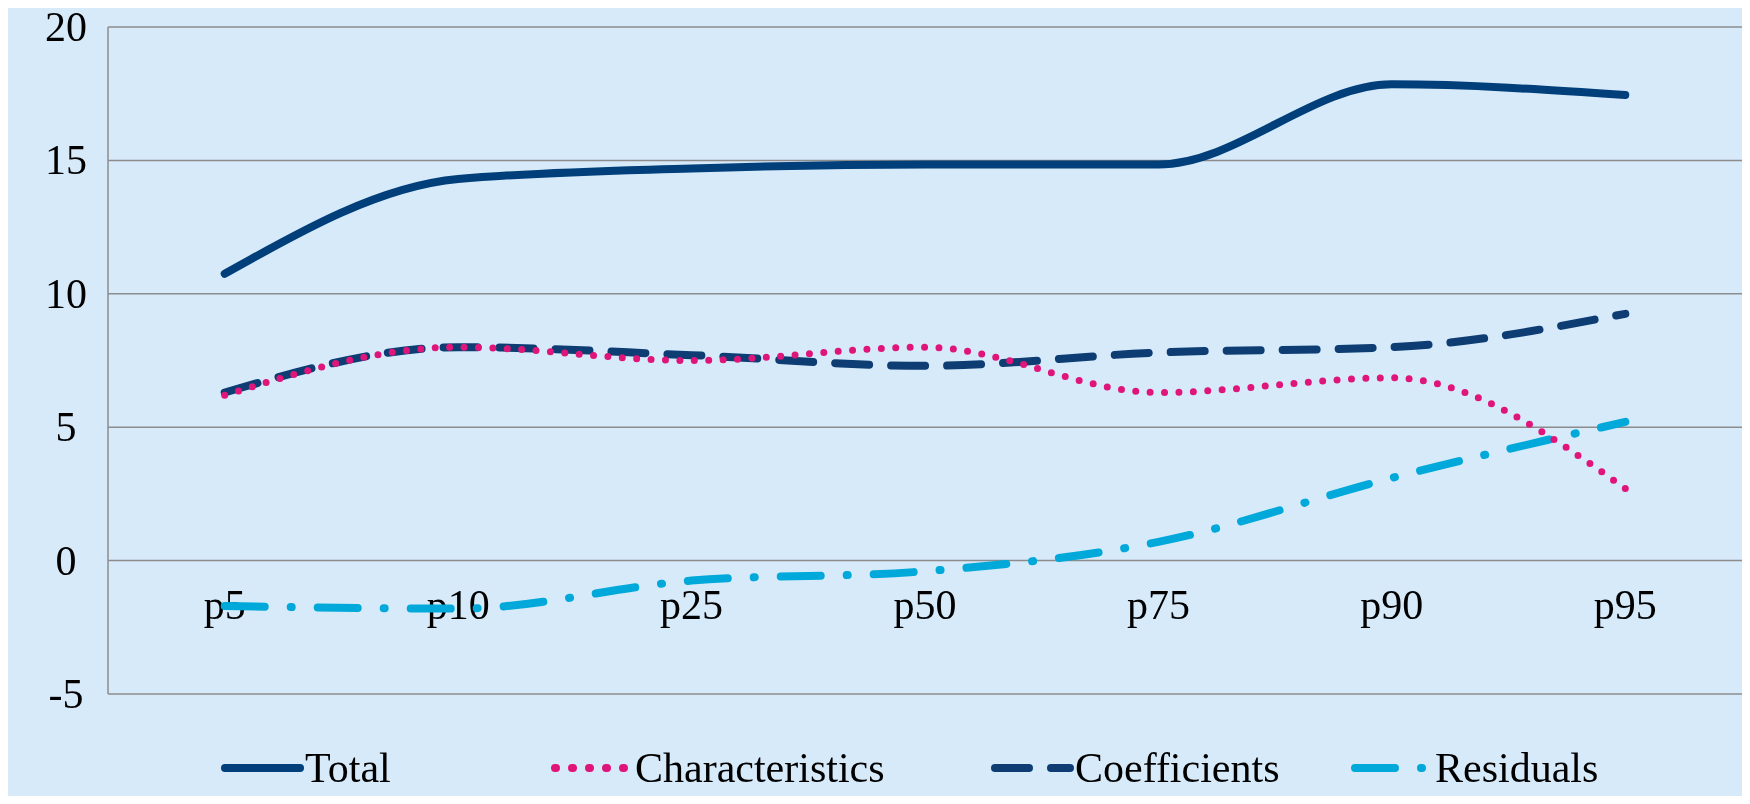  What do you see at coordinates (1625, 604) in the screenshot?
I see `x-tick-label: p95` at bounding box center [1625, 604].